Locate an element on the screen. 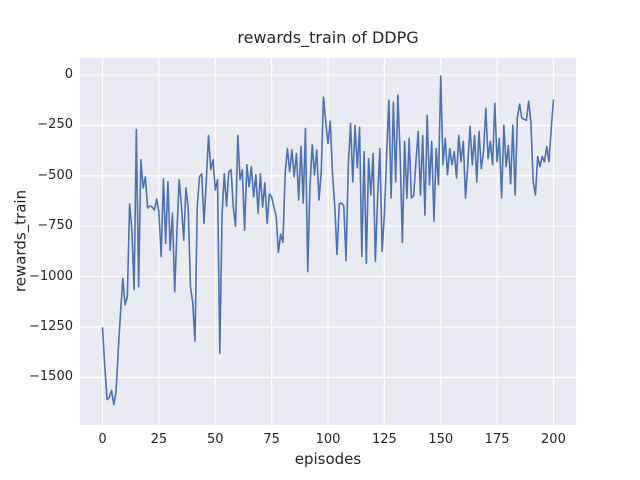 The height and width of the screenshot is (480, 640). y-tick-label: −1500 is located at coordinates (51, 377).